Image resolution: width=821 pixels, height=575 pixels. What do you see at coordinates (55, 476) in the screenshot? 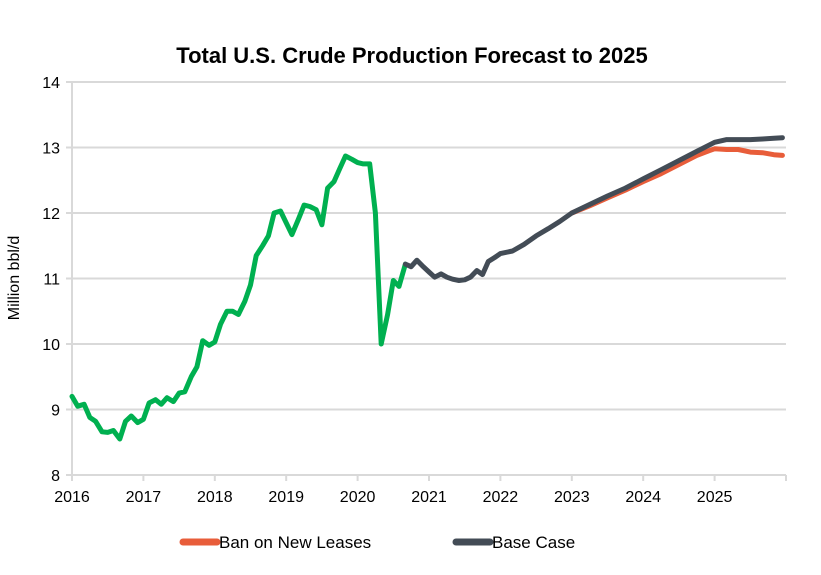
I see `y-tick-label: 8` at bounding box center [55, 476].